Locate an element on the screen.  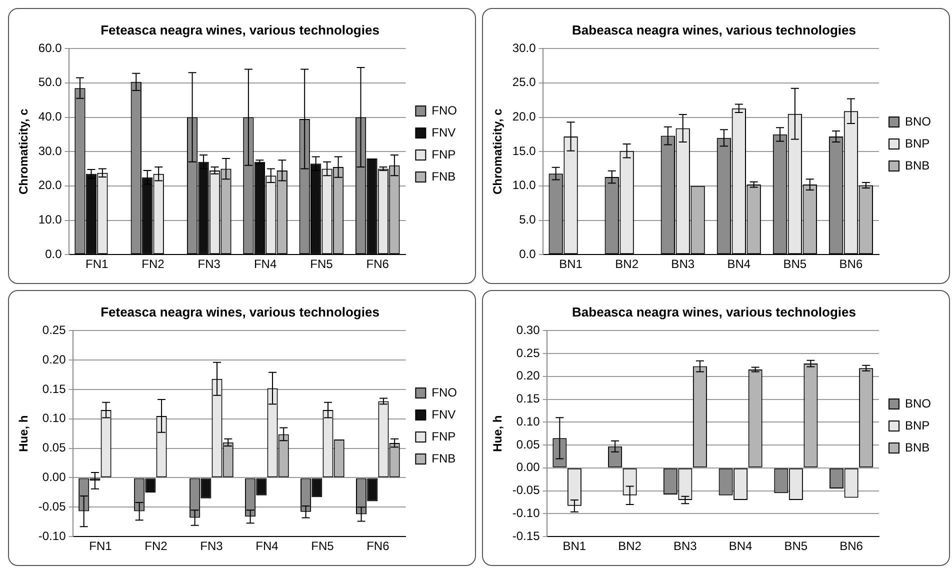
y-tick-label: 50.0 is located at coordinates (50, 82).